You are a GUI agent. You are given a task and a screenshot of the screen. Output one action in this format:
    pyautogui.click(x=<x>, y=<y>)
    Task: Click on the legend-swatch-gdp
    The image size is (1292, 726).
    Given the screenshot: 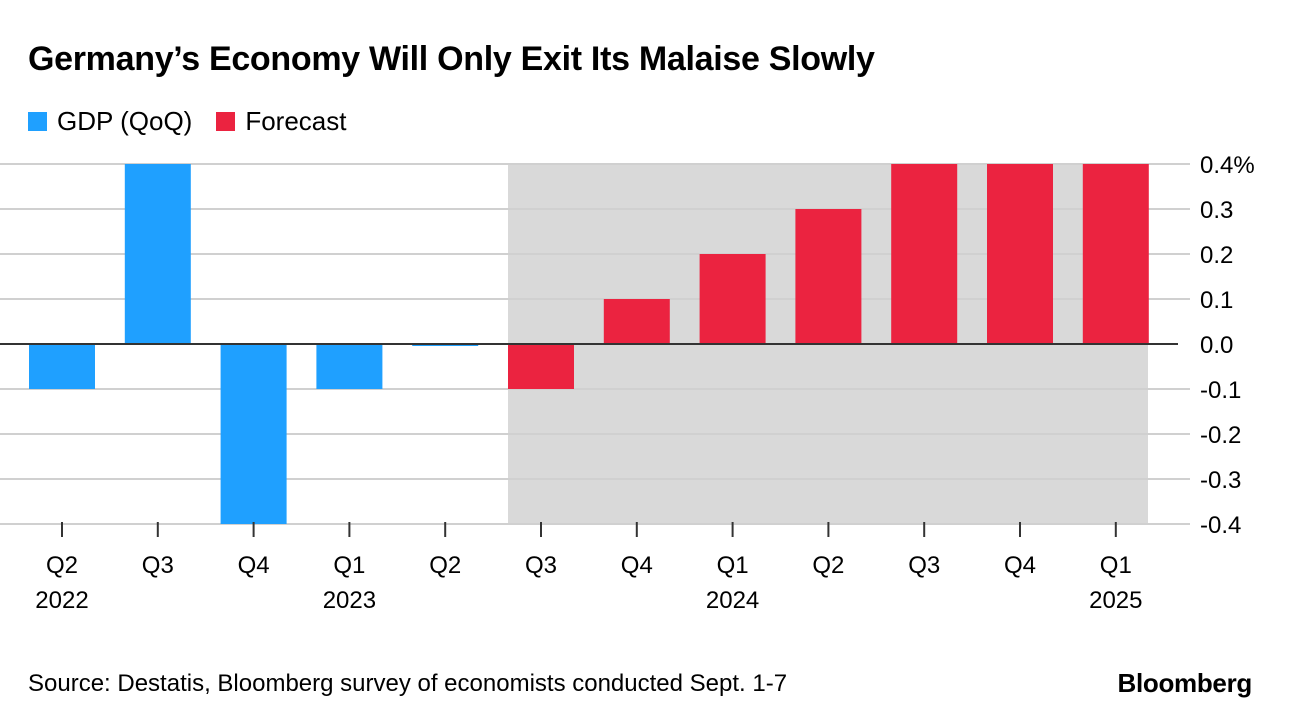 What is the action you would take?
    pyautogui.click(x=37, y=121)
    